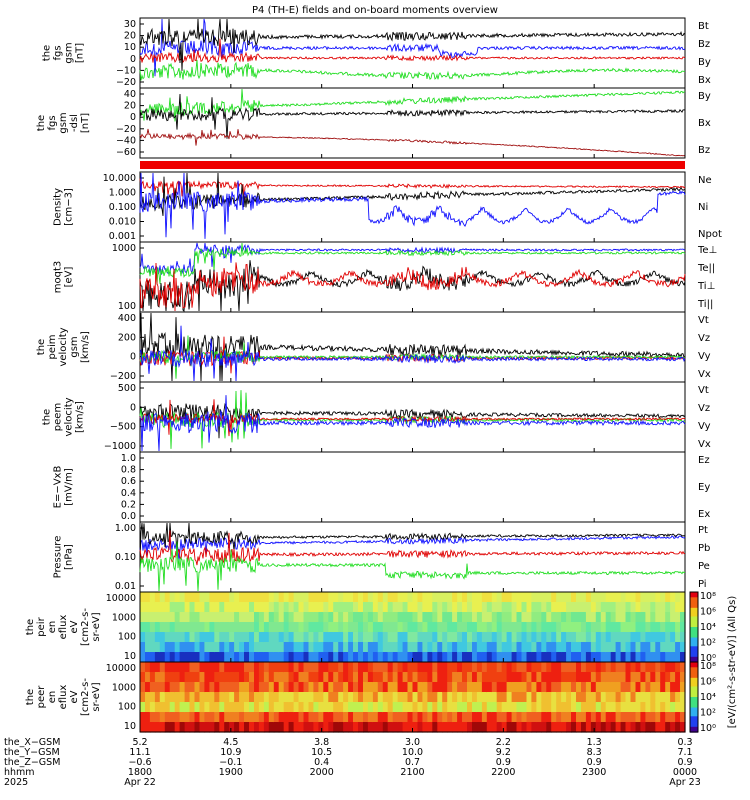 The width and height of the screenshot is (750, 800). I want to click on y-tick-label: −200, so click(123, 376).